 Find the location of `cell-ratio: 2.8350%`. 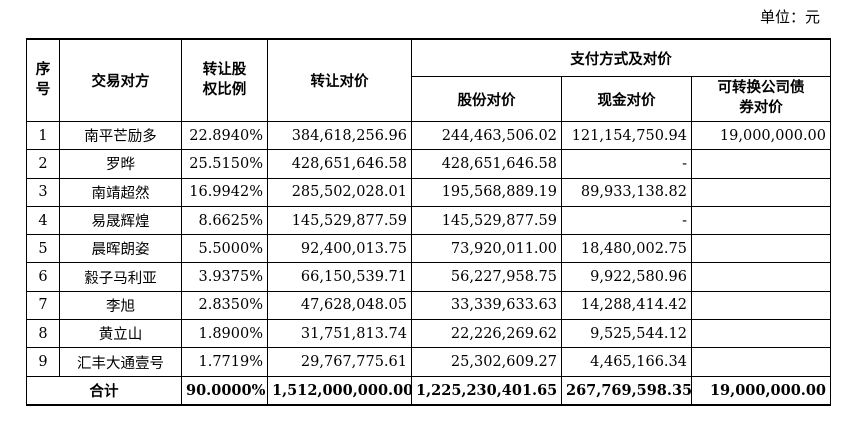

cell-ratio: 2.8350% is located at coordinates (224, 305).